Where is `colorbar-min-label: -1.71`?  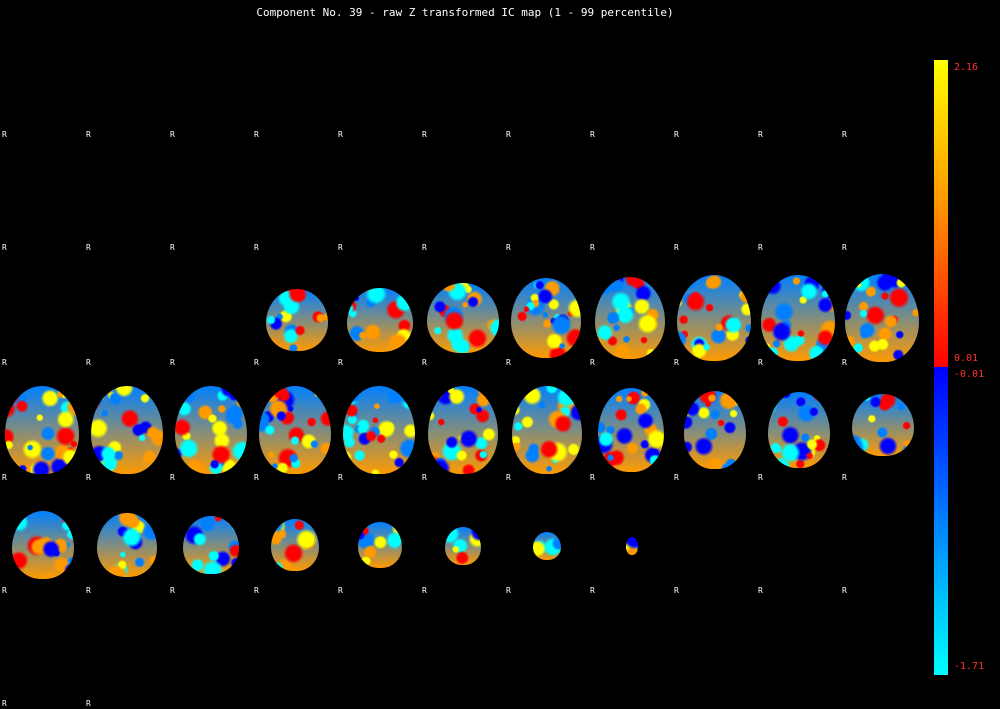
colorbar-min-label: -1.71 is located at coordinates (969, 666).